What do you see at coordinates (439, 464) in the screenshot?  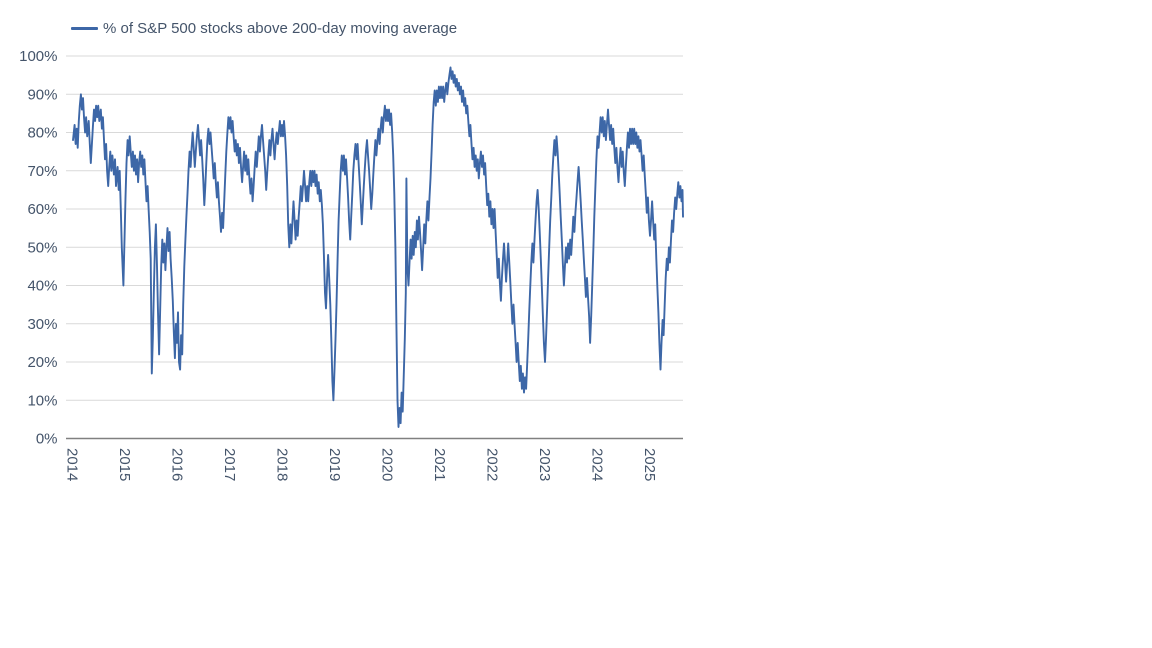 I see `x-tick-label: 2021` at bounding box center [439, 464].